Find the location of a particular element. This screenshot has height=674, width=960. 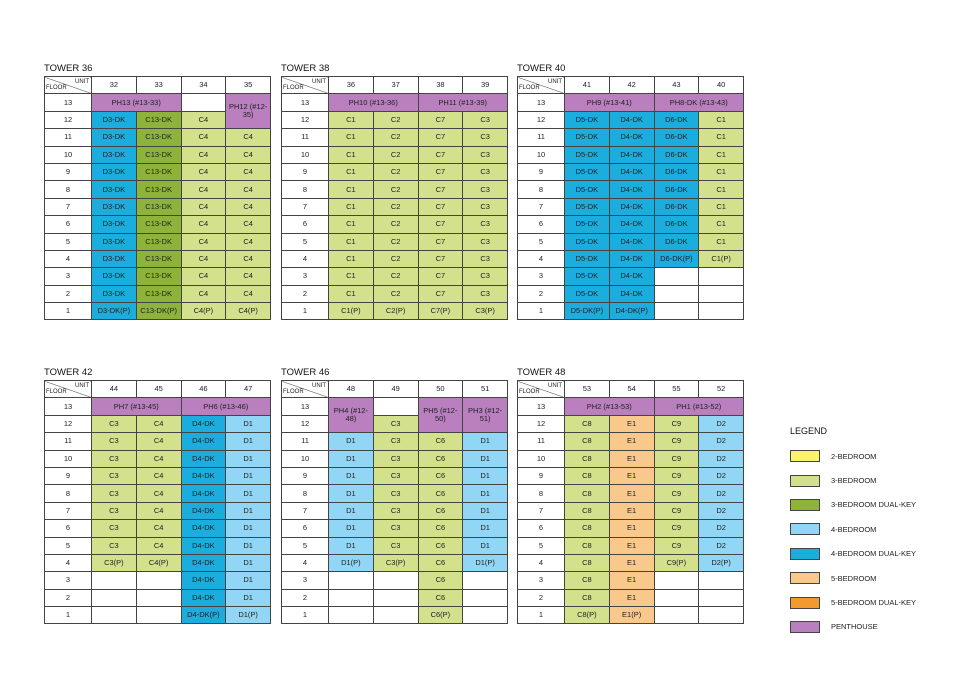

header-row: UNIT FLOOR 41 42 43 40 is located at coordinates (630, 85).